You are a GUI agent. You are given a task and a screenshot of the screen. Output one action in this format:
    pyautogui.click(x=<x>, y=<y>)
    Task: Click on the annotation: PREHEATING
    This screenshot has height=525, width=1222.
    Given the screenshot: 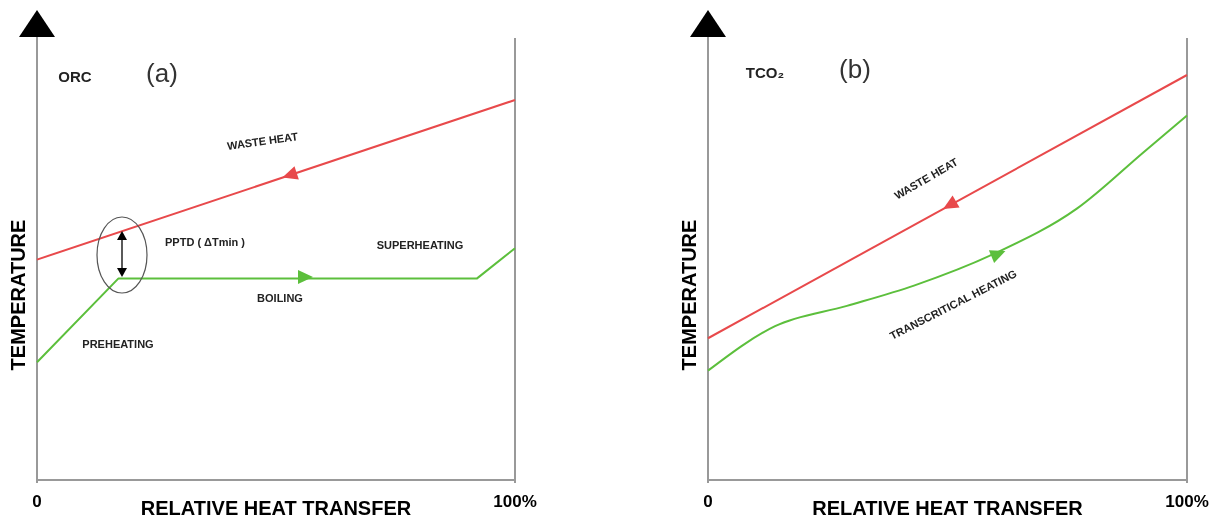 What is the action you would take?
    pyautogui.click(x=118, y=344)
    